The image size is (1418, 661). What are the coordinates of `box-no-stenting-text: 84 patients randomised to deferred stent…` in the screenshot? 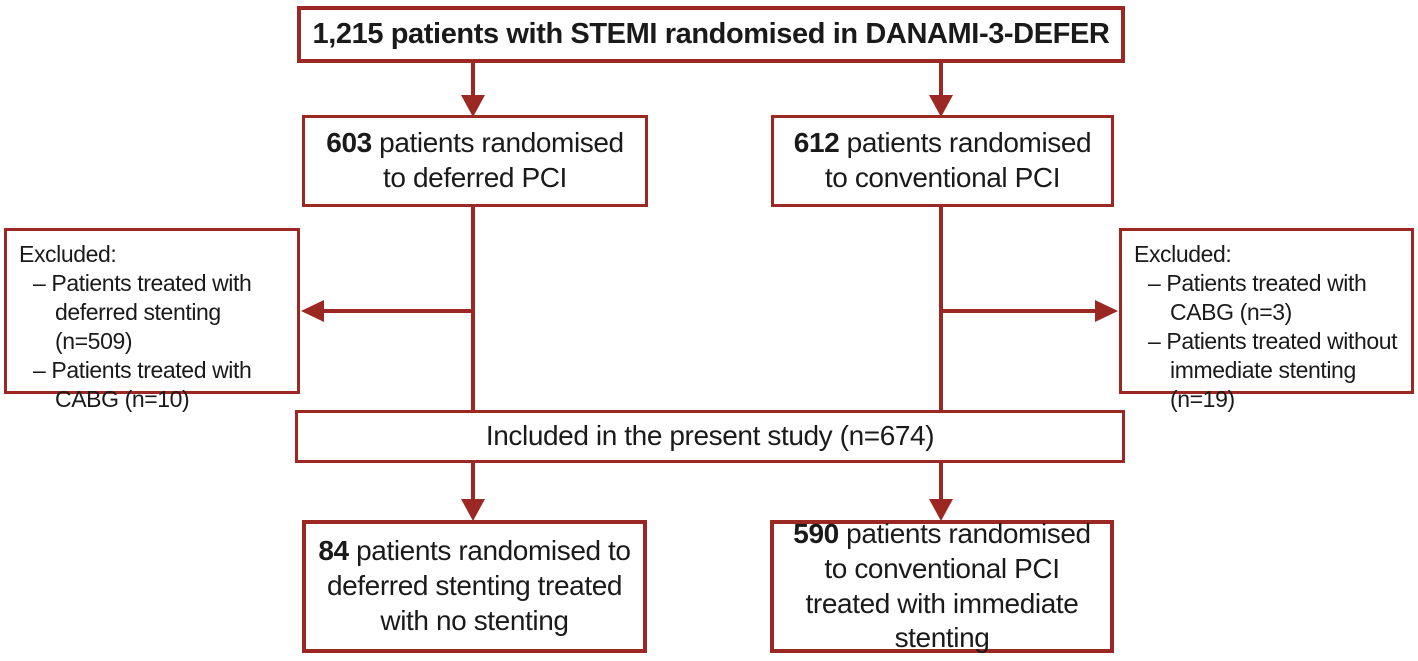 It's located at (474, 586).